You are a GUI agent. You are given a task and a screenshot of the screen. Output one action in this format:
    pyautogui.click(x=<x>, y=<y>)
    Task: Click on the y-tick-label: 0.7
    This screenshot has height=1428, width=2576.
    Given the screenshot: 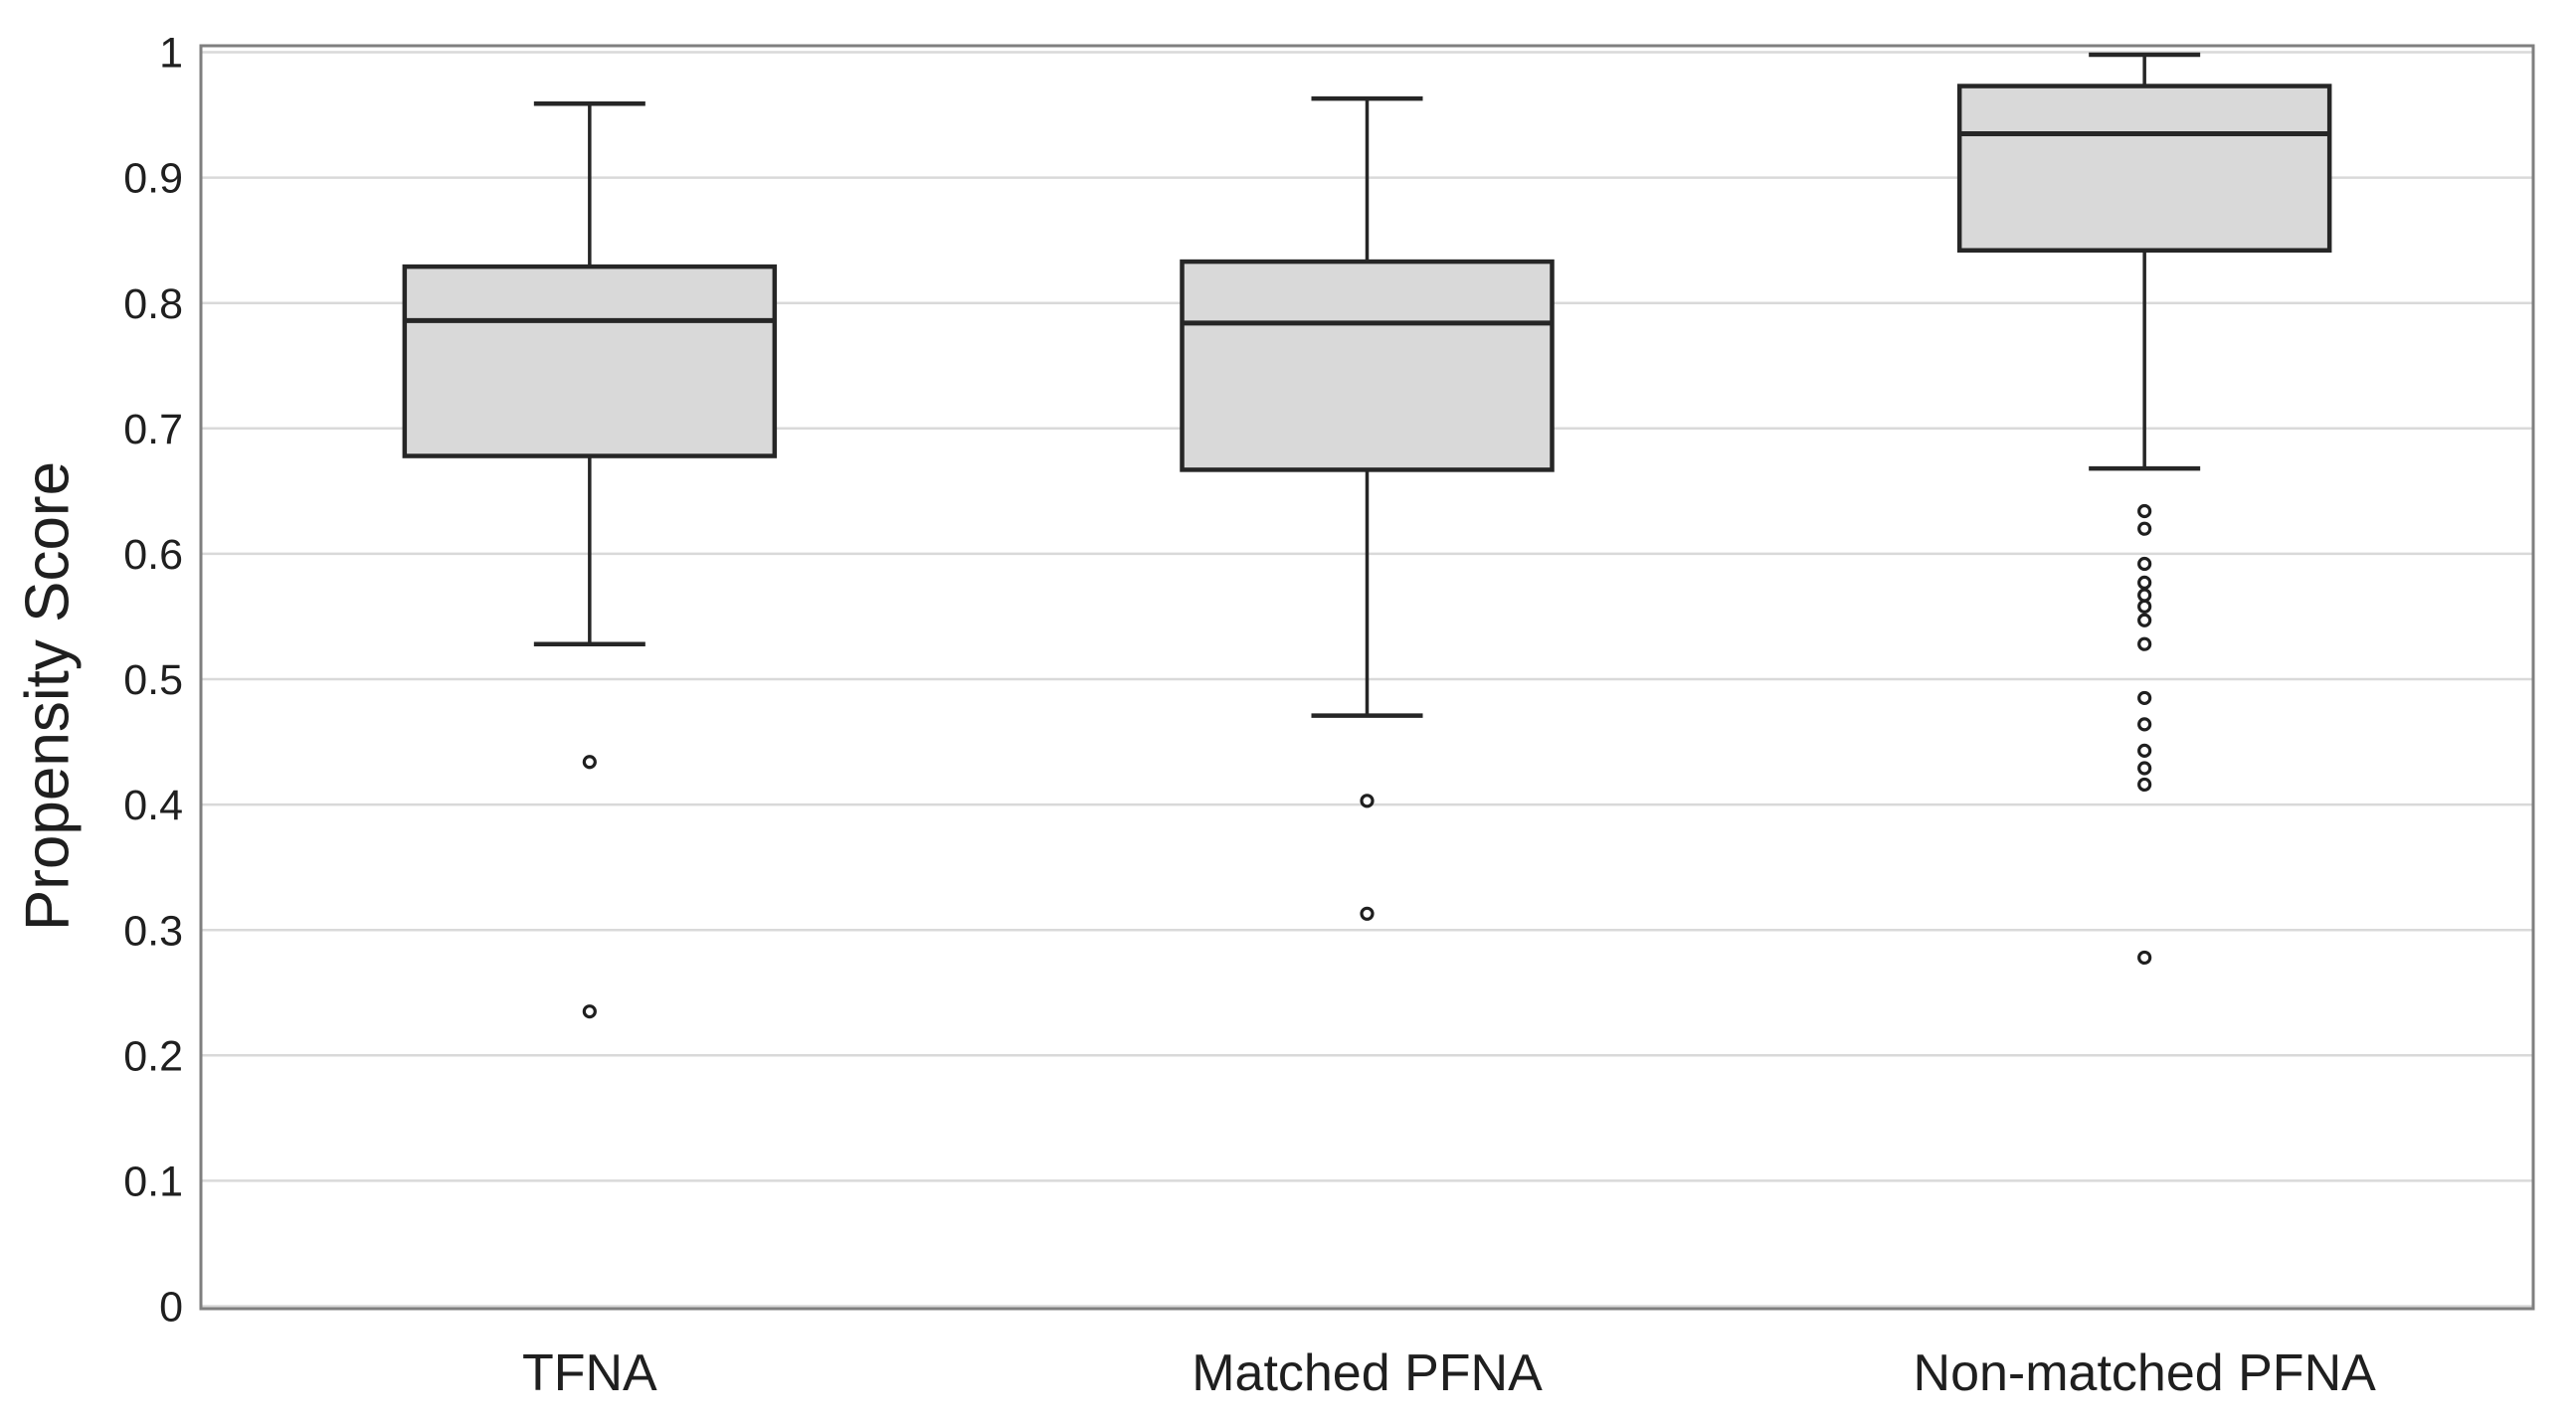 What is the action you would take?
    pyautogui.click(x=153, y=429)
    